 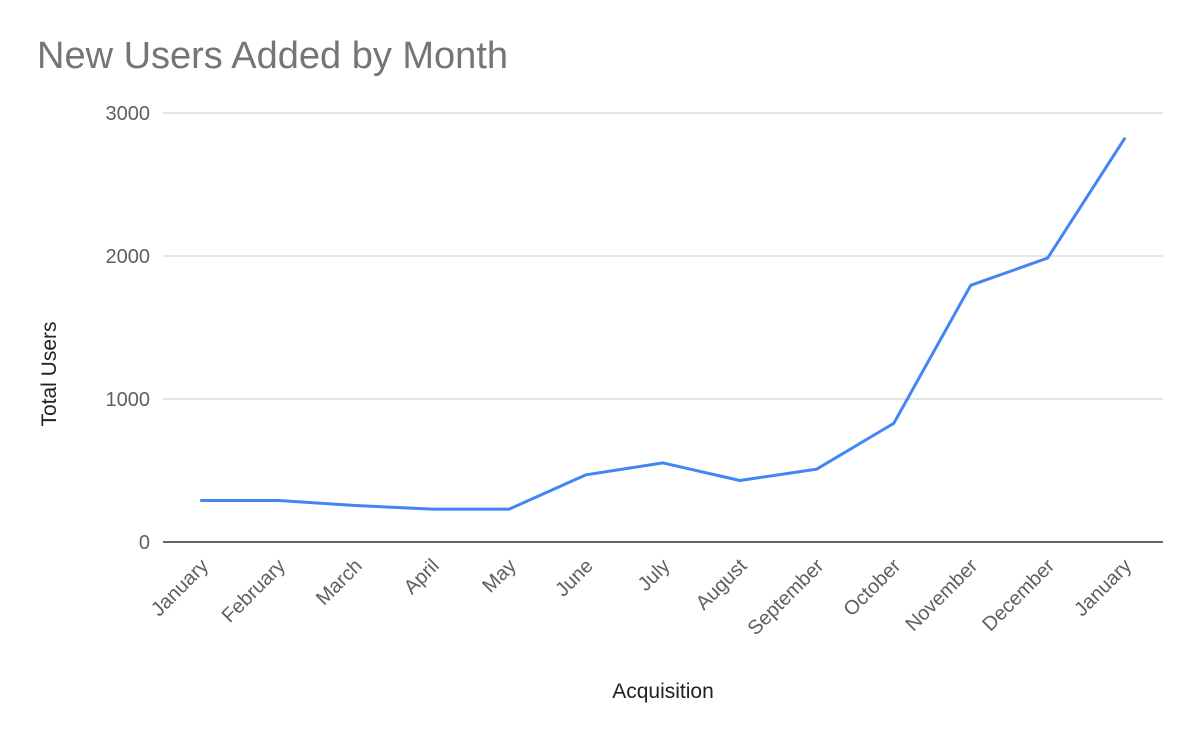 What do you see at coordinates (872, 588) in the screenshot?
I see `x-tick-label: October` at bounding box center [872, 588].